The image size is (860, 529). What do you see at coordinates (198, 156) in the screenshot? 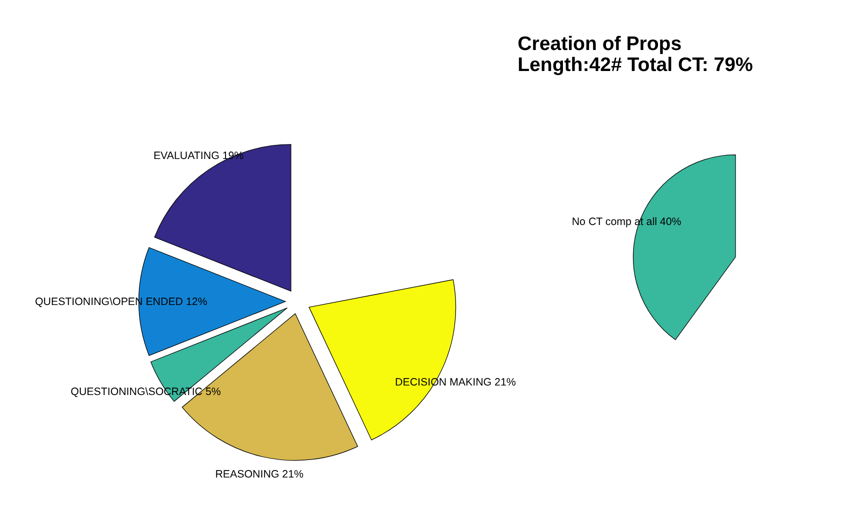
I see `slice-label: EVALUATING 19%` at bounding box center [198, 156].